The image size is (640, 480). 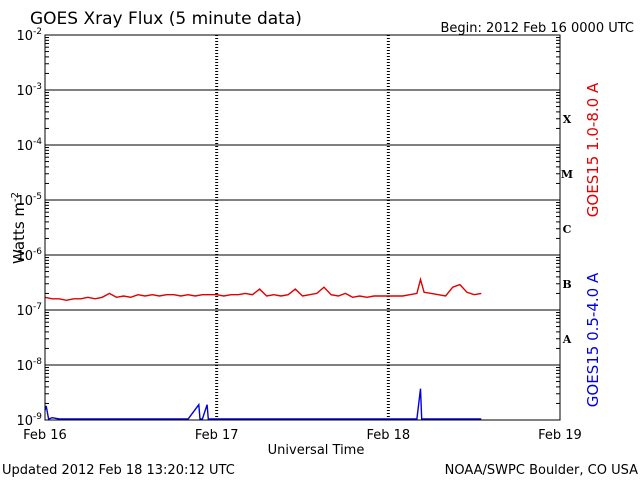 I want to click on flare-class-label: A, so click(x=567, y=339).